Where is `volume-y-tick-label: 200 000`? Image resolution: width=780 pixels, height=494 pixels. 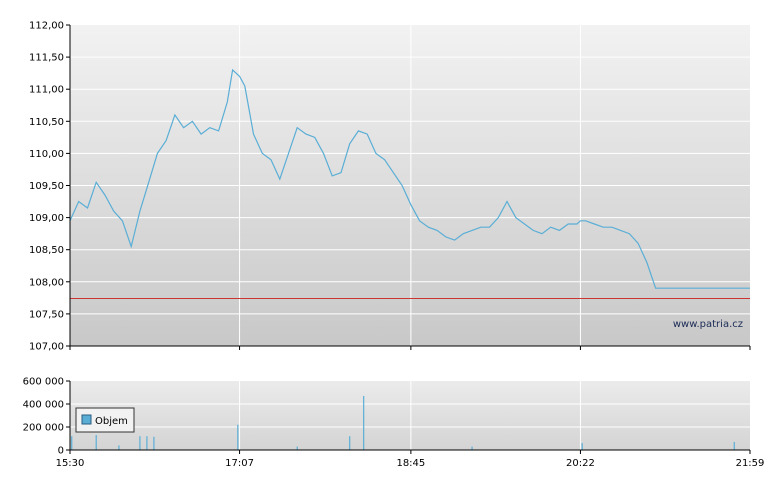 volume-y-tick-label: 200 000 is located at coordinates (43, 428).